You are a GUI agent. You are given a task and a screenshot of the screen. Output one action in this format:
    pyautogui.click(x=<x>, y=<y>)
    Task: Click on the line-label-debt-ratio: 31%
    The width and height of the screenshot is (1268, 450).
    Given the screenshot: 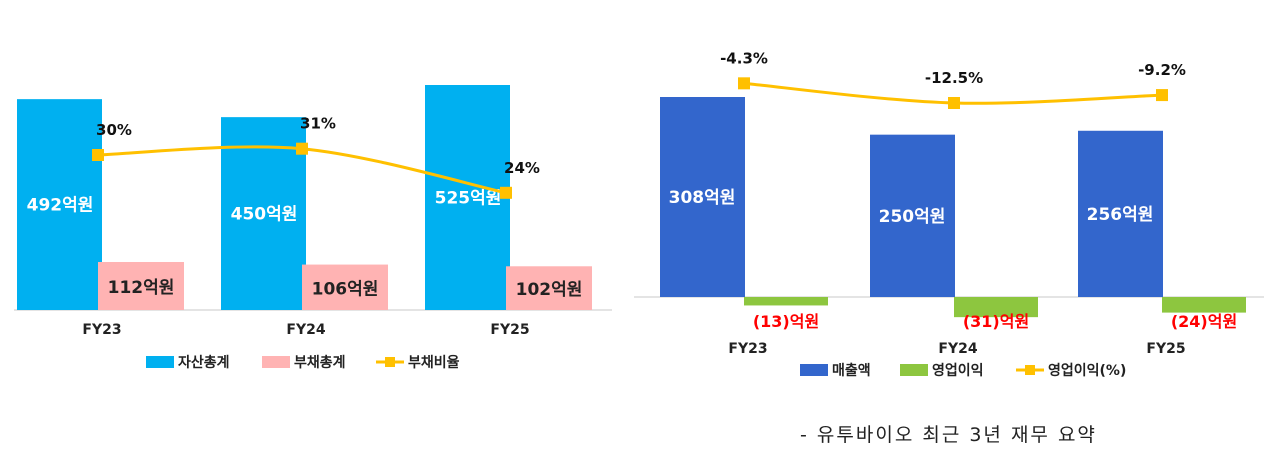 What is the action you would take?
    pyautogui.click(x=318, y=124)
    